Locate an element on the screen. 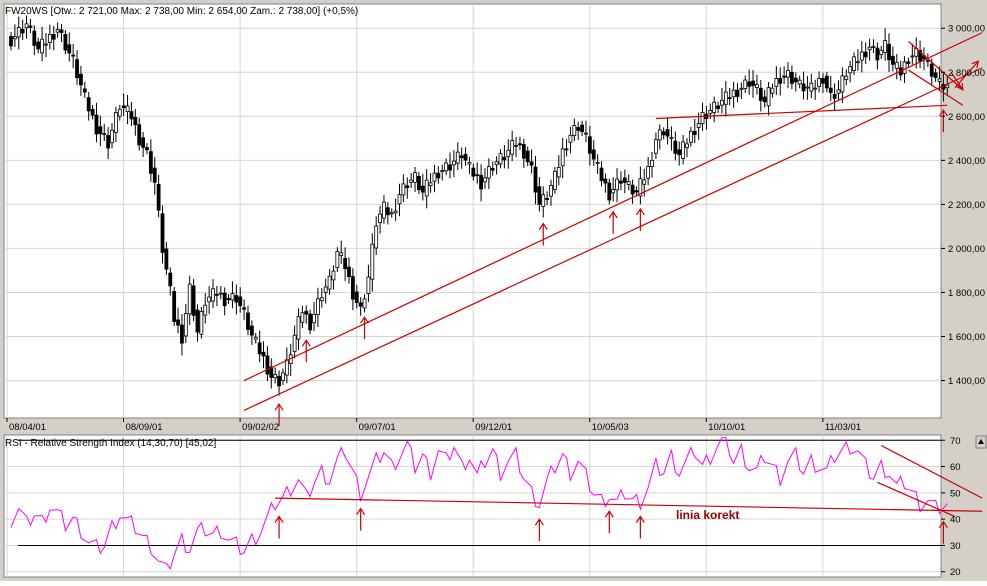 The height and width of the screenshot is (586, 987). price-x-tick-label: 09/07/01 is located at coordinates (377, 427).